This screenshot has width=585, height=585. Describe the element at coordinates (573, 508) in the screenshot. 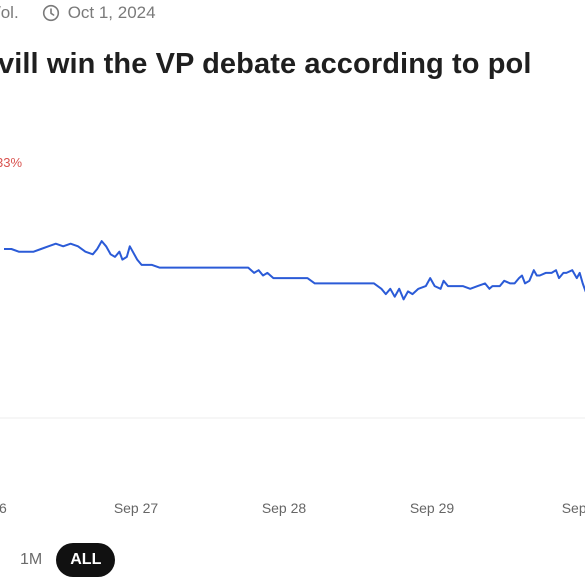

I see `x-tick-label-4: Sep 3` at that location.